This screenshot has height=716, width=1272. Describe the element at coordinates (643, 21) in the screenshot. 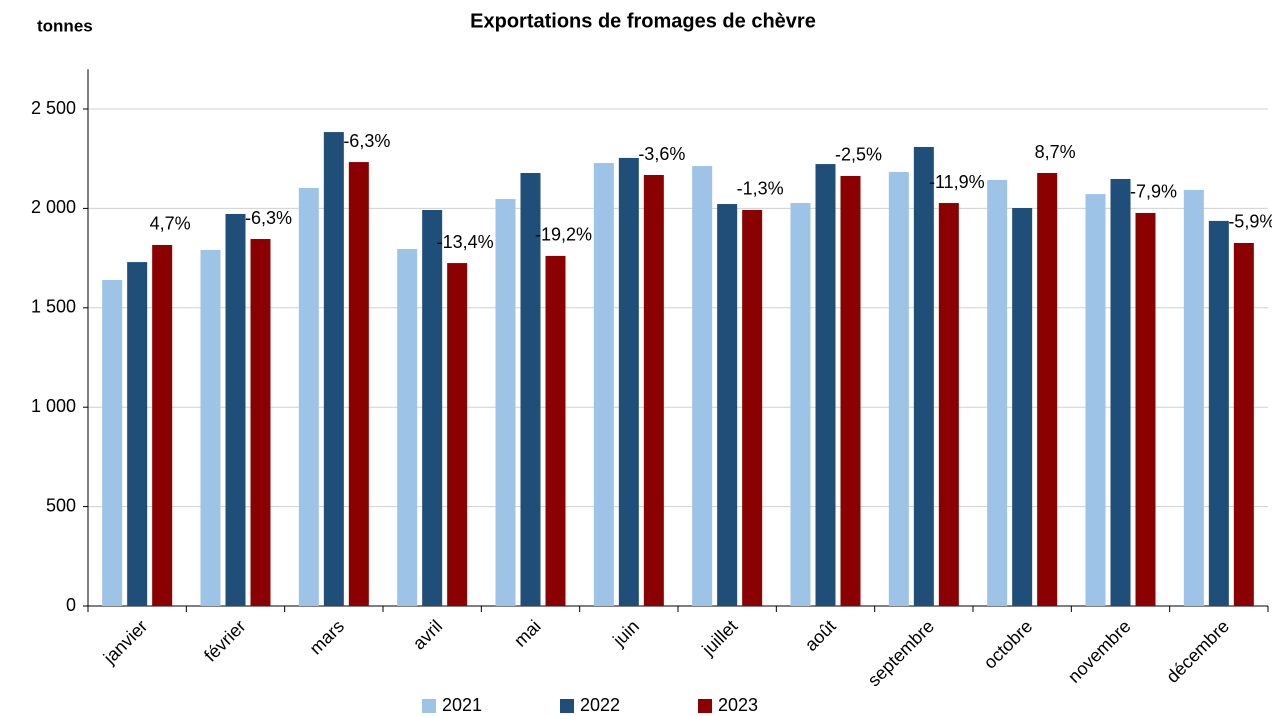

I see `chart-title: Exportations de fromages de chèvre` at that location.